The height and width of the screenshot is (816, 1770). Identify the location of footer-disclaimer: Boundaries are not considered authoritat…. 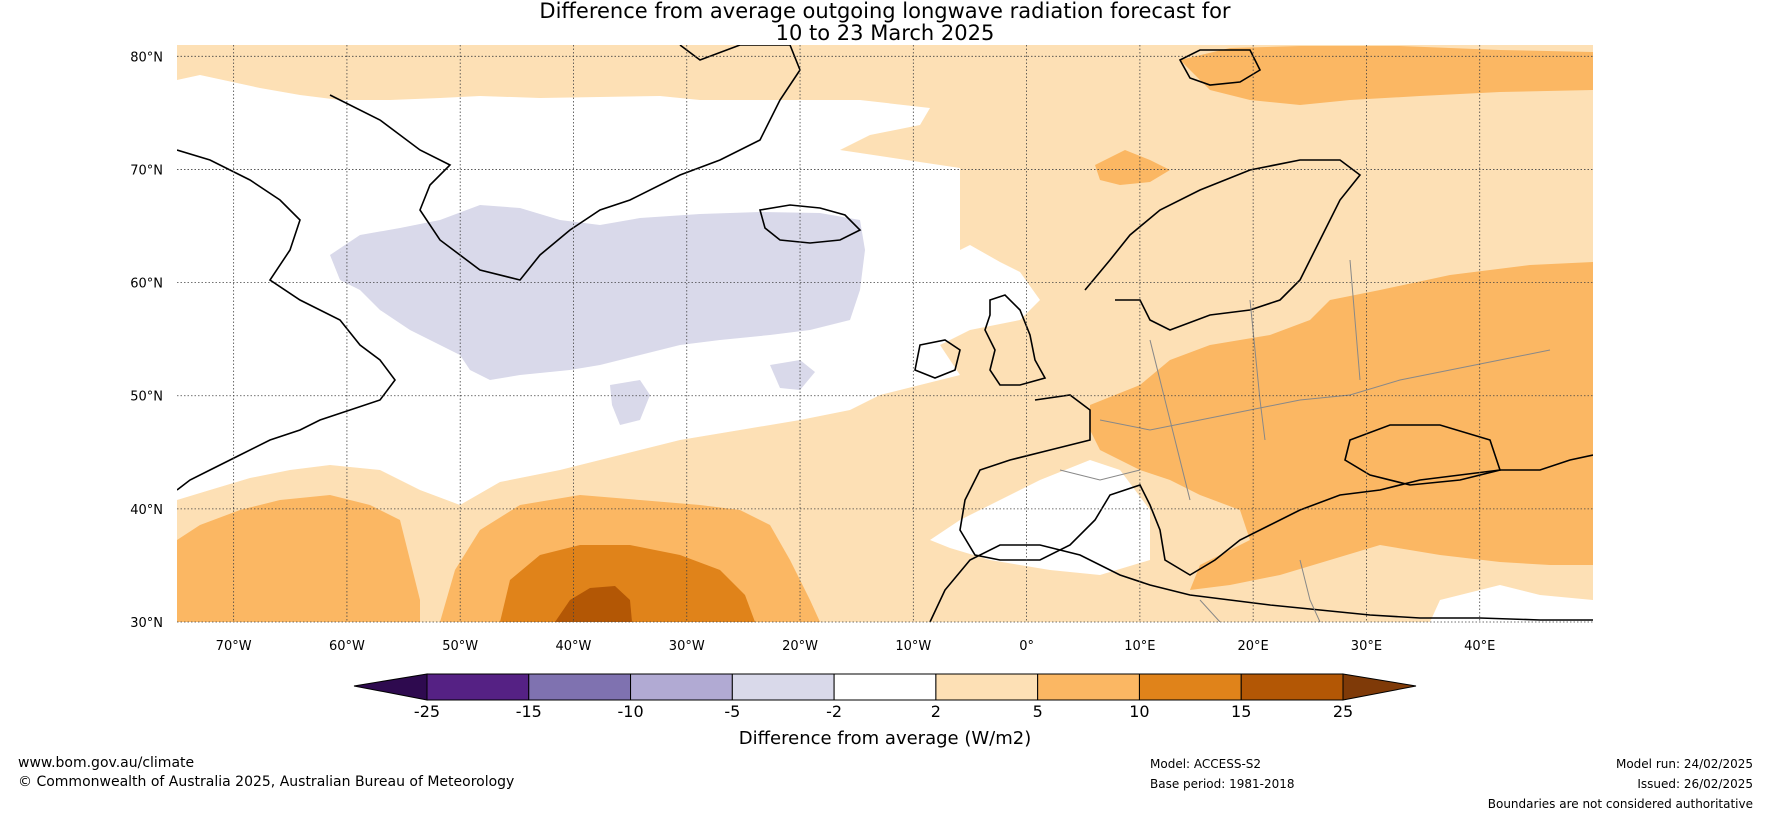
(1620, 804).